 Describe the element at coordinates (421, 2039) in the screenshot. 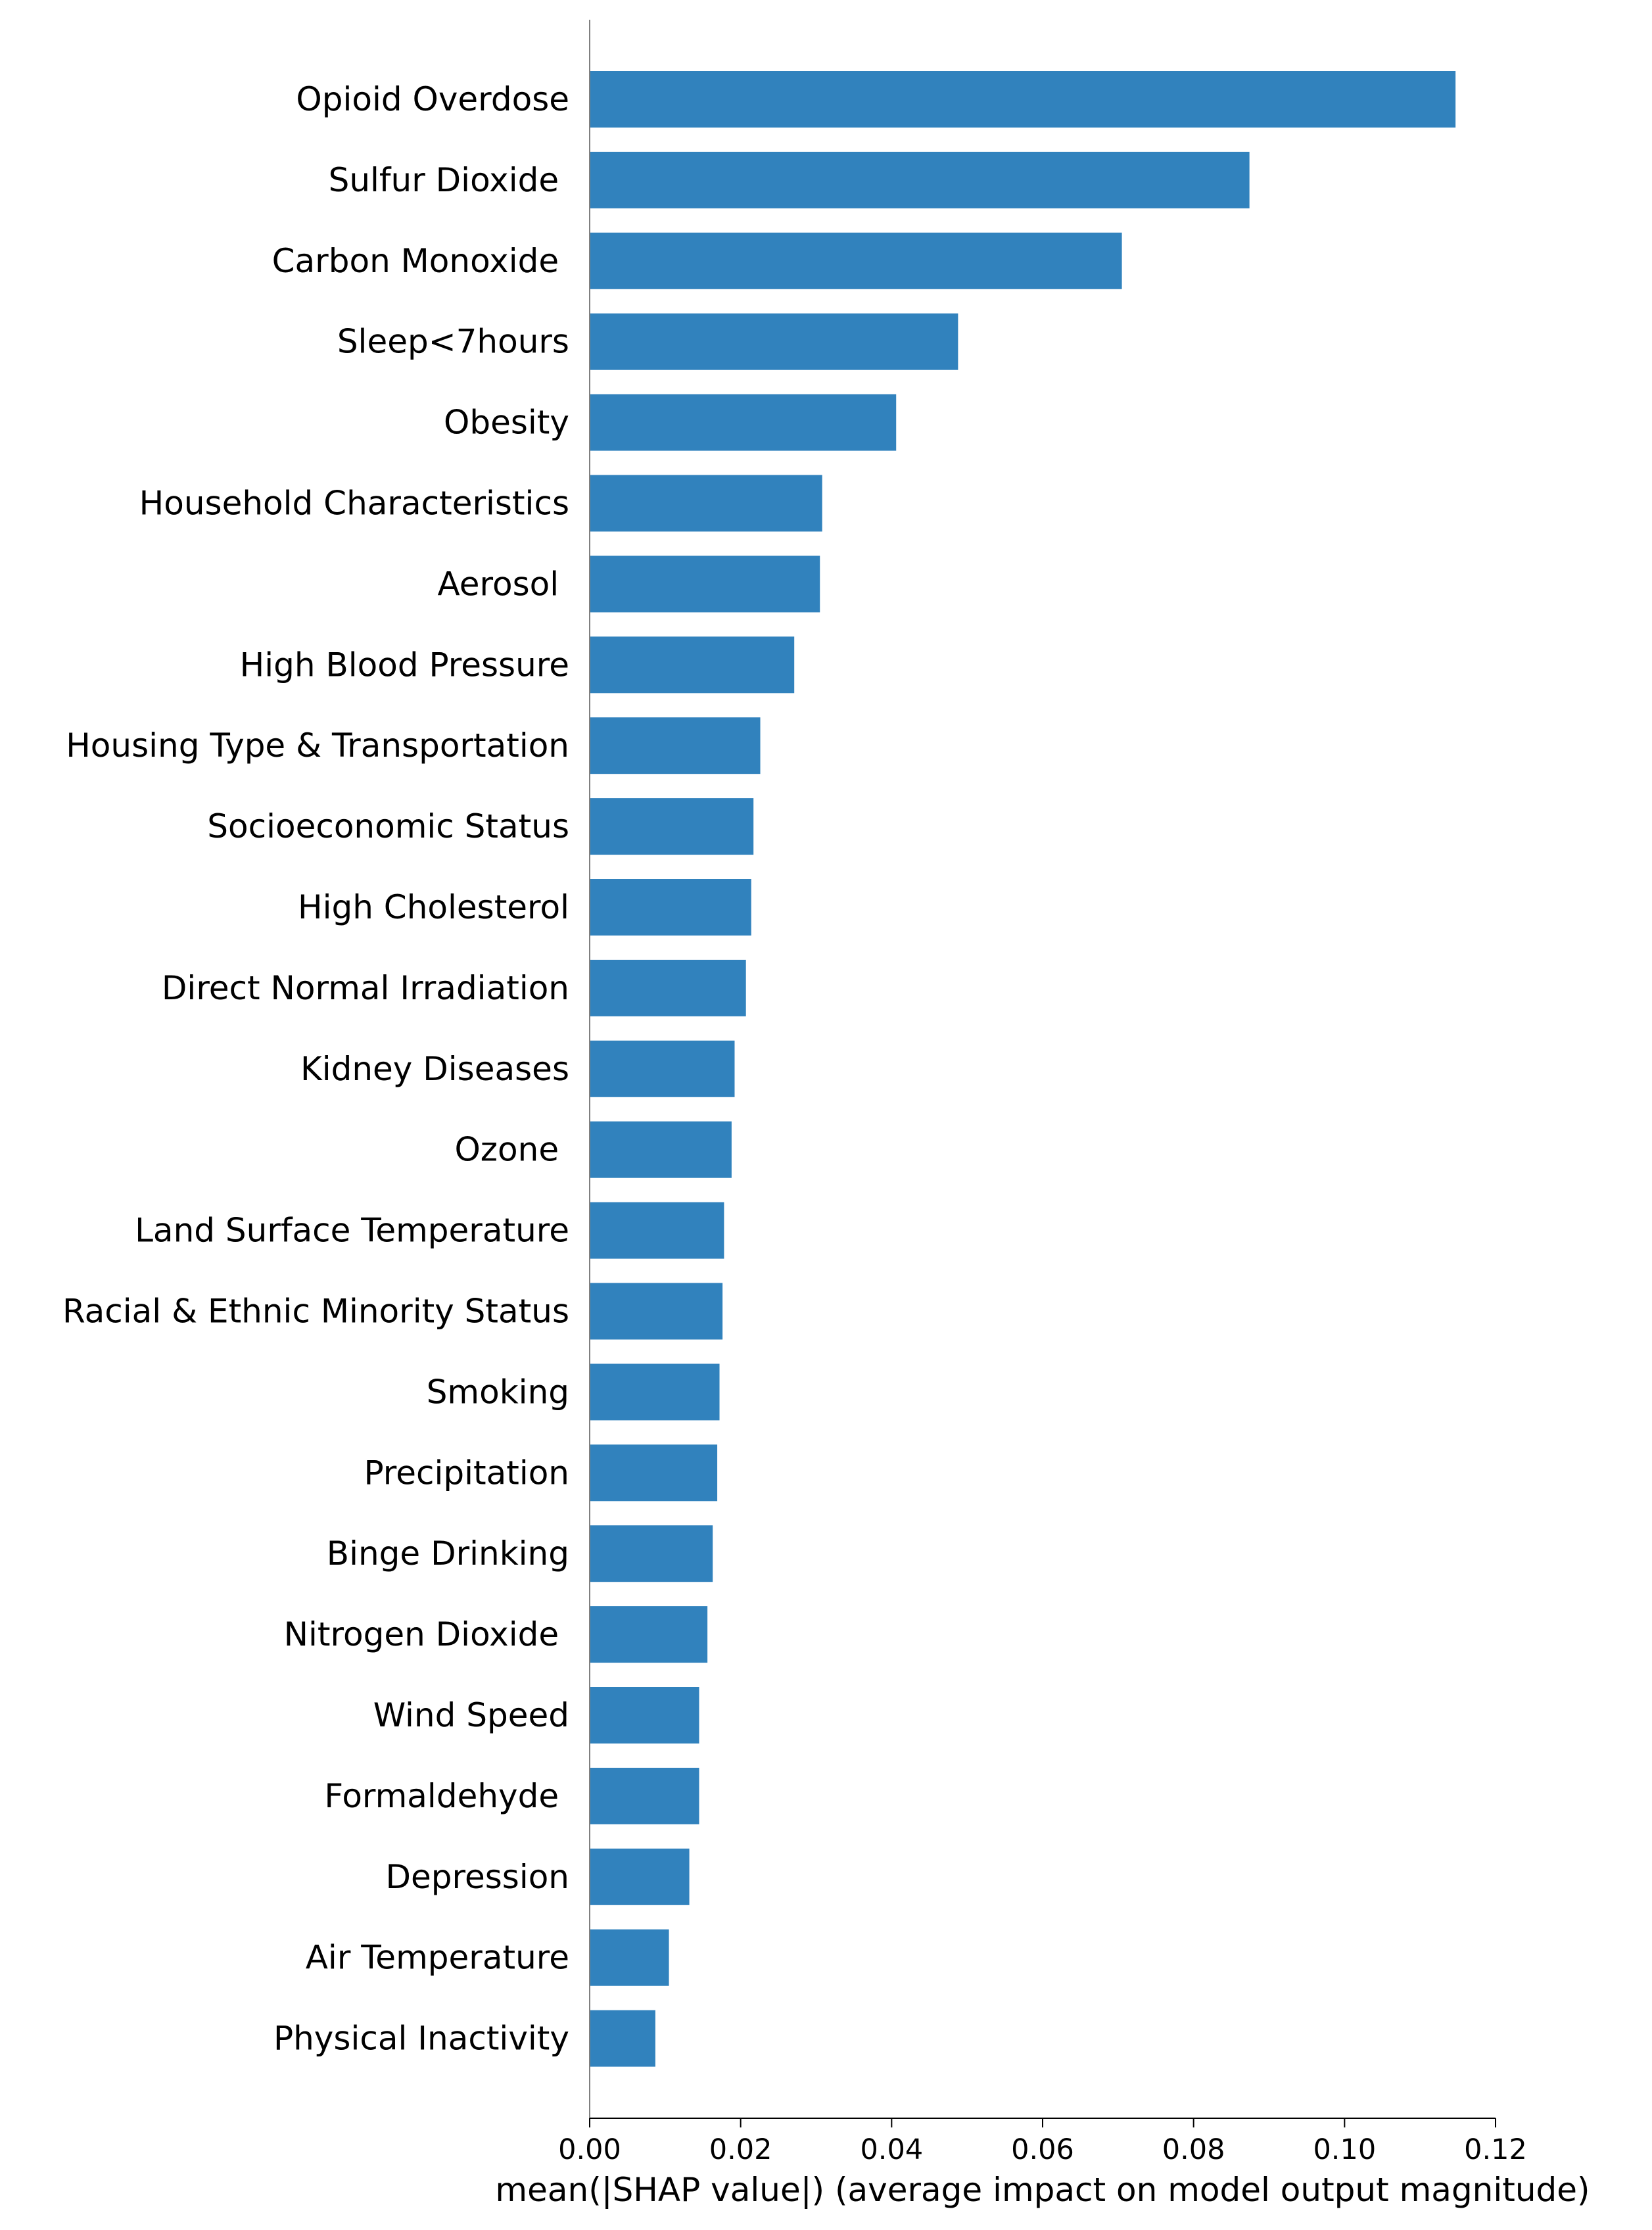

I see `category-label: Physical Inactivity` at that location.